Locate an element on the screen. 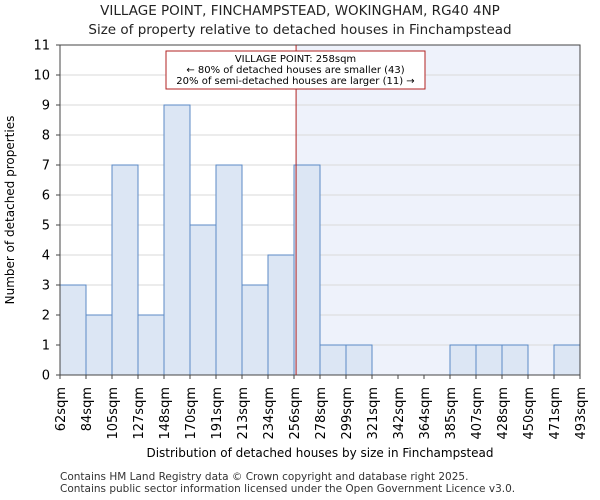  y-tick-label: 1 is located at coordinates (46, 346).